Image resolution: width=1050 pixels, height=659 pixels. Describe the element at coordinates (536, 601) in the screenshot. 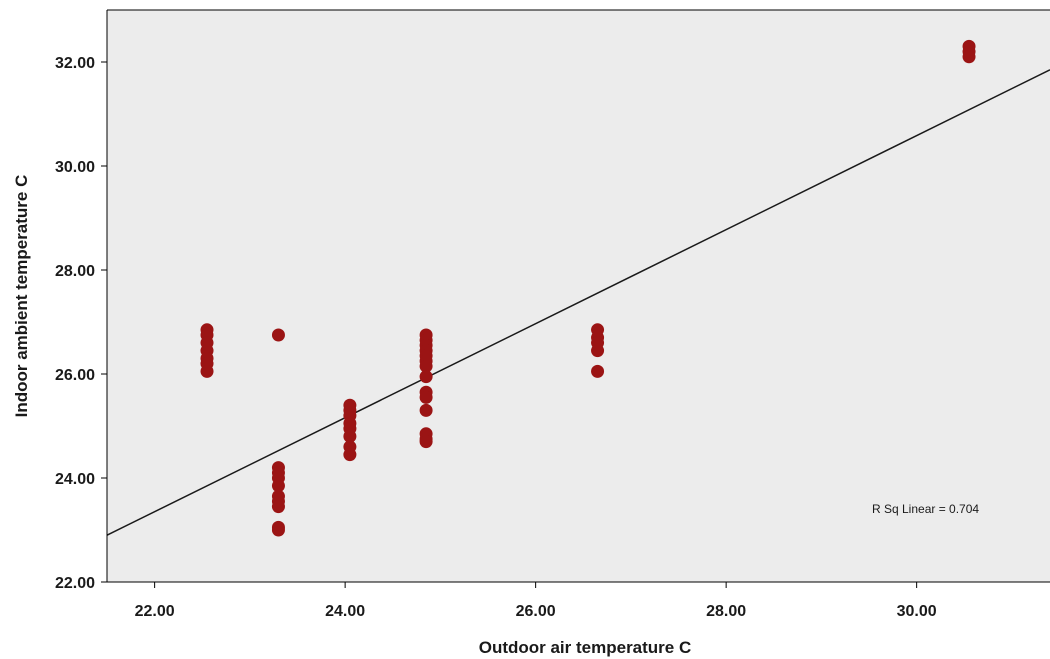

I see `x-axis-ticks: 22.00 24.00 26.00 28.00 30.00` at that location.